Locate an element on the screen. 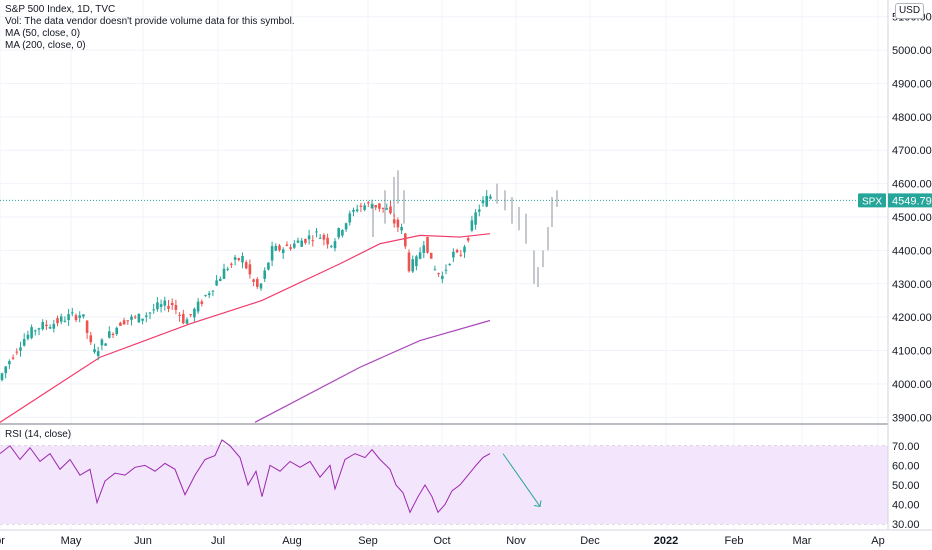  rsi-axis-label: 70.00 is located at coordinates (906, 447).